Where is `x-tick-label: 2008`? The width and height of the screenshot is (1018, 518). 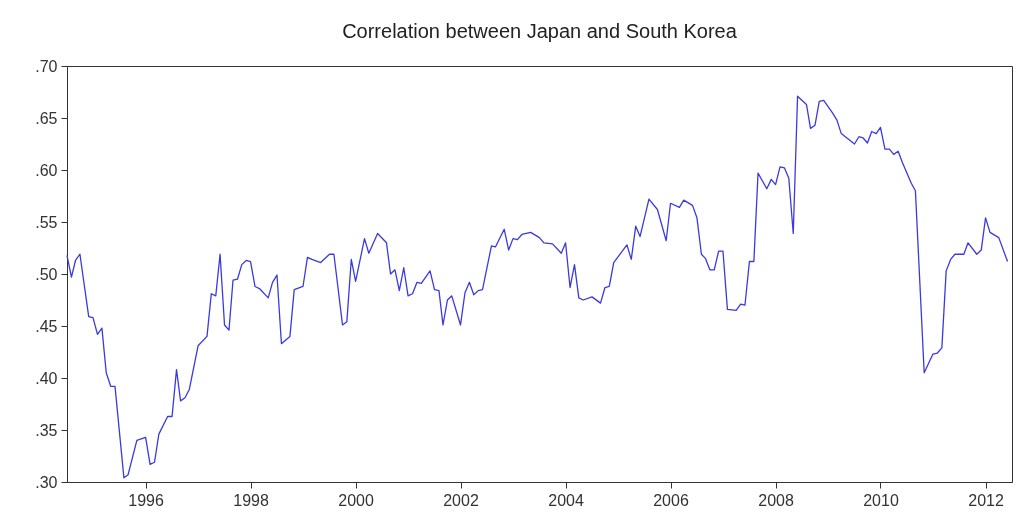 x-tick-label: 2008 is located at coordinates (776, 500).